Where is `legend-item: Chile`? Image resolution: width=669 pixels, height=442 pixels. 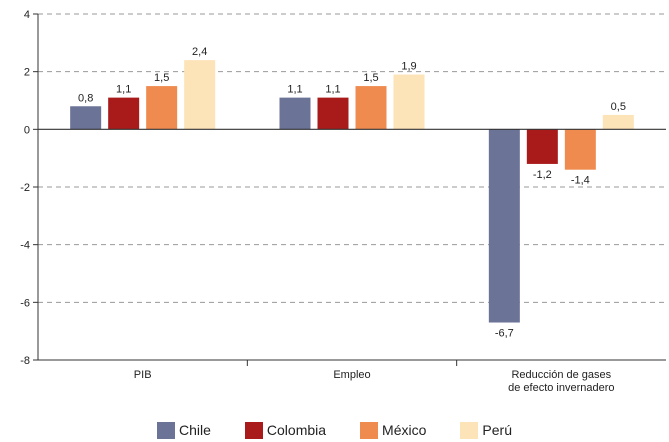 legend-item: Chile is located at coordinates (184, 430).